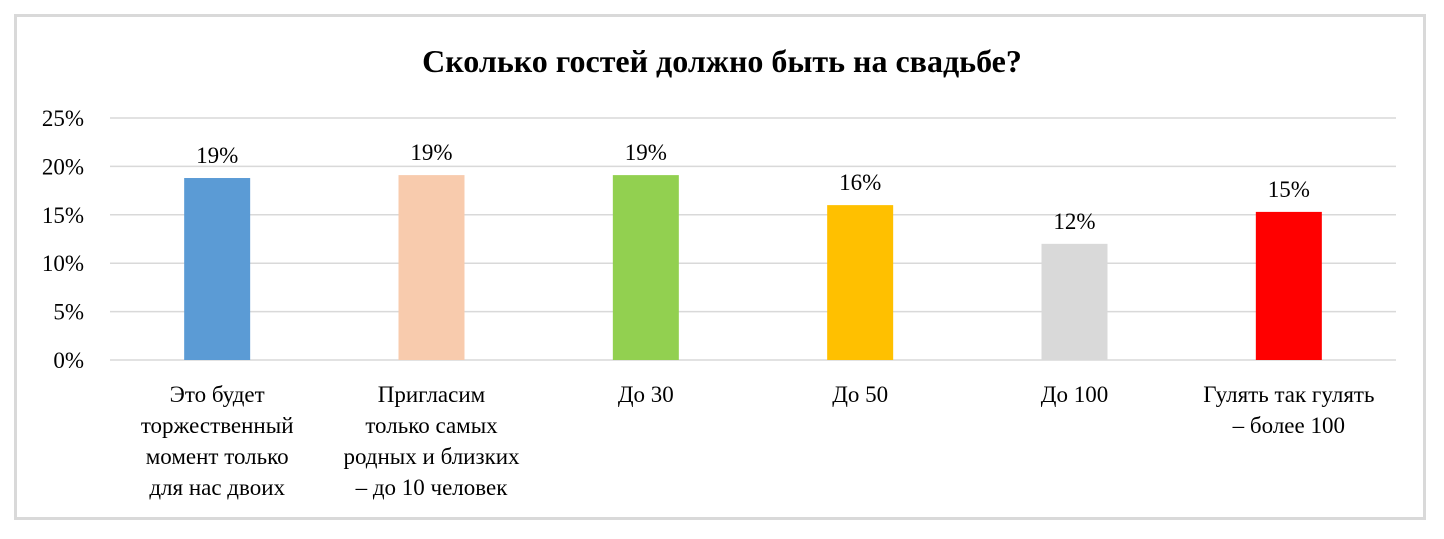 The image size is (1444, 539). What do you see at coordinates (68, 312) in the screenshot?
I see `y-tick-label: 5%` at bounding box center [68, 312].